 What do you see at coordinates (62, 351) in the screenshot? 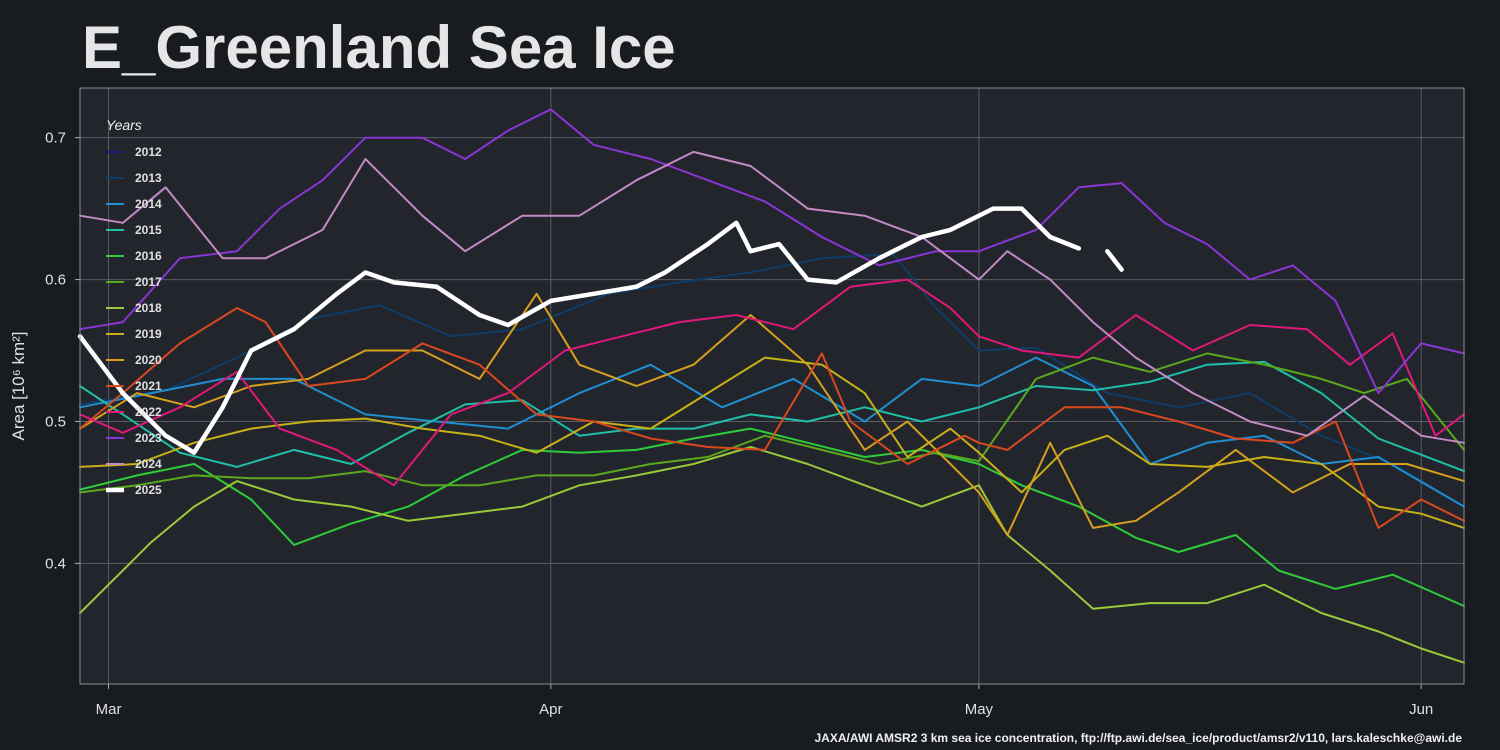
I see `y-axis: 0.4 0.5 0.6 0.7` at bounding box center [62, 351].